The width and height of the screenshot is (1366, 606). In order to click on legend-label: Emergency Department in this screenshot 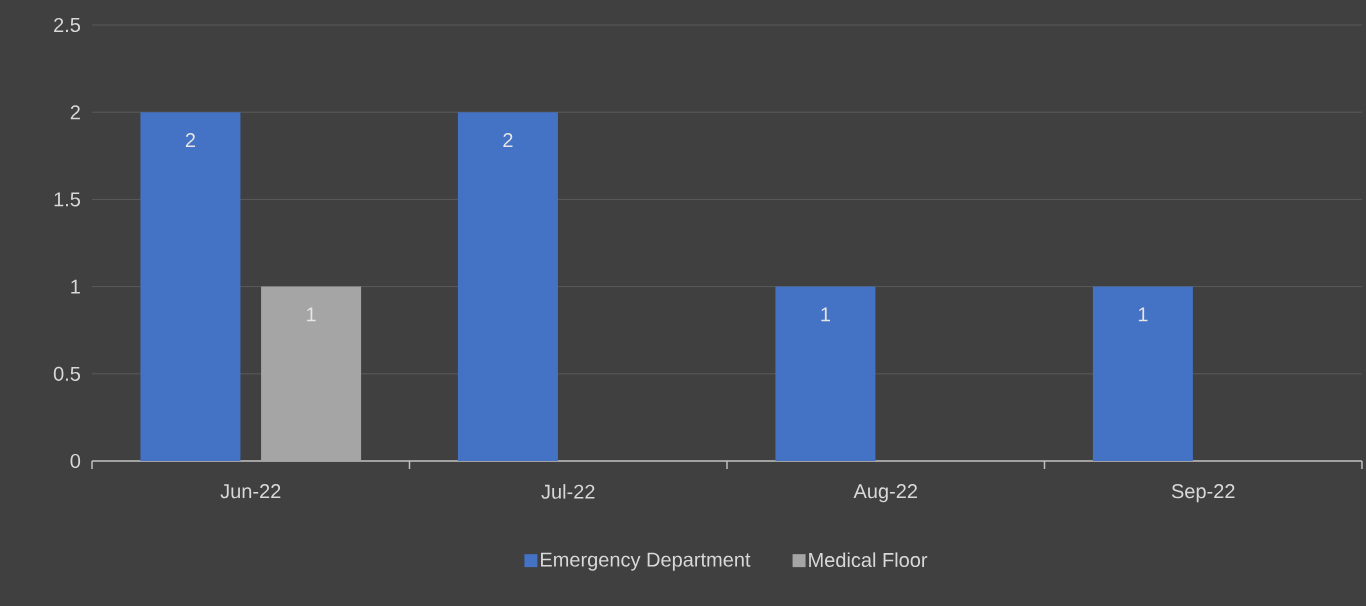, I will do `click(646, 561)`.